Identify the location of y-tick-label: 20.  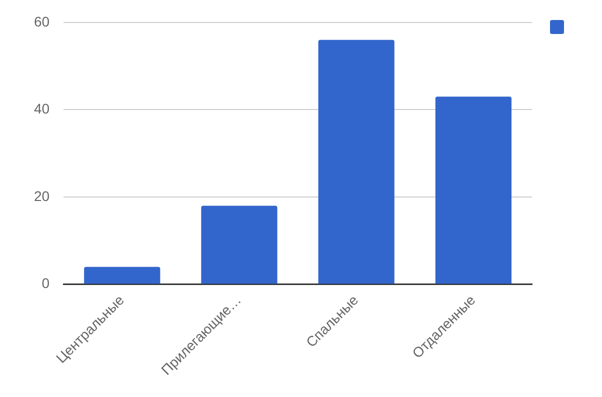
(42, 196).